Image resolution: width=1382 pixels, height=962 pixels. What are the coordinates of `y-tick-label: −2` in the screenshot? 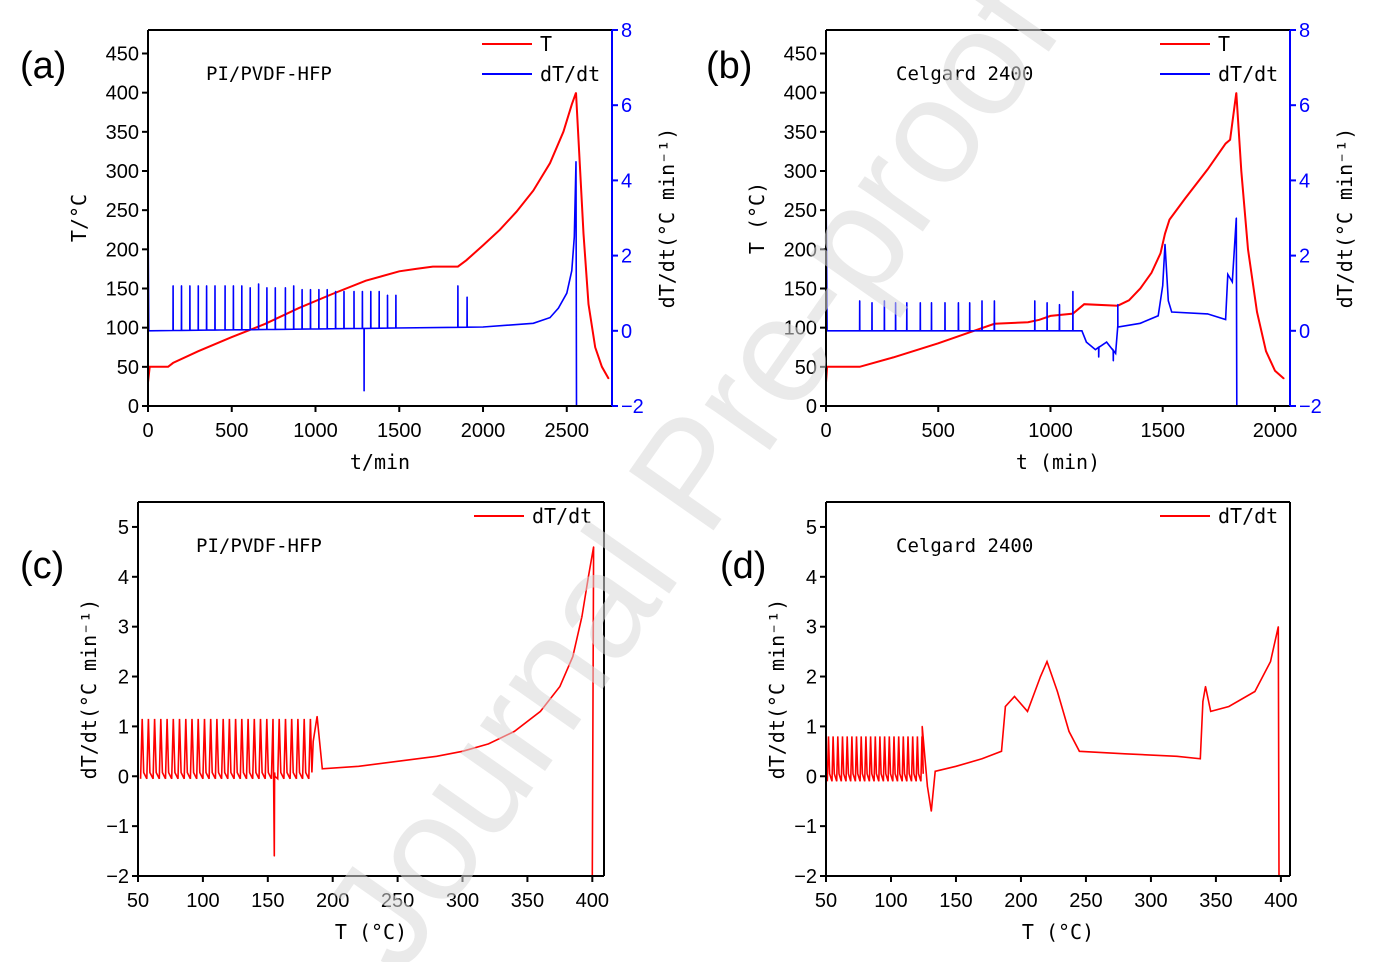 It's located at (805, 877).